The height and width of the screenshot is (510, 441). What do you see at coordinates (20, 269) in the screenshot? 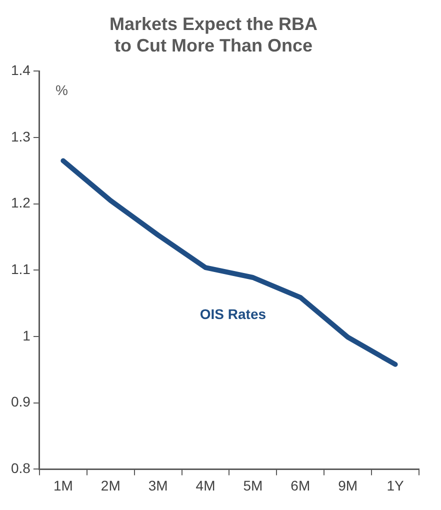
I see `y-tick-label: 1.1` at bounding box center [20, 269].